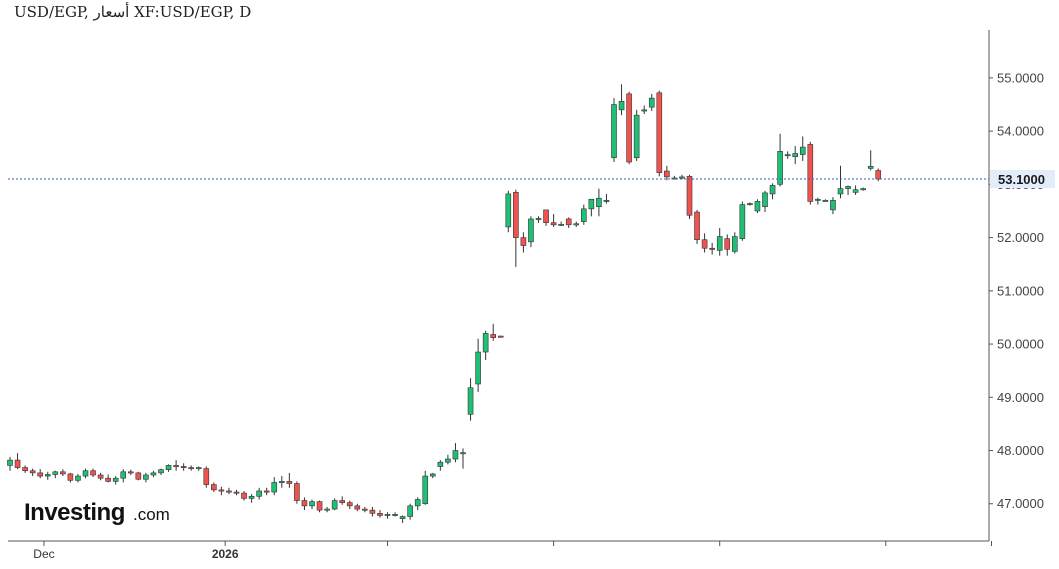 The width and height of the screenshot is (1059, 569). Describe the element at coordinates (1022, 179) in the screenshot. I see `last-price-badge` at that location.